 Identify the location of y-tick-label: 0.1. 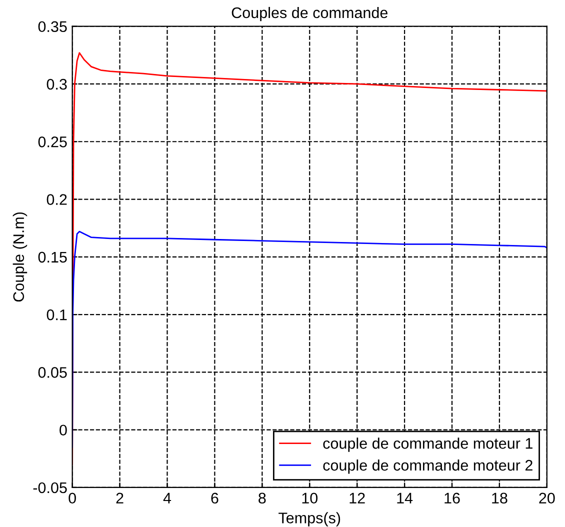
(56, 314).